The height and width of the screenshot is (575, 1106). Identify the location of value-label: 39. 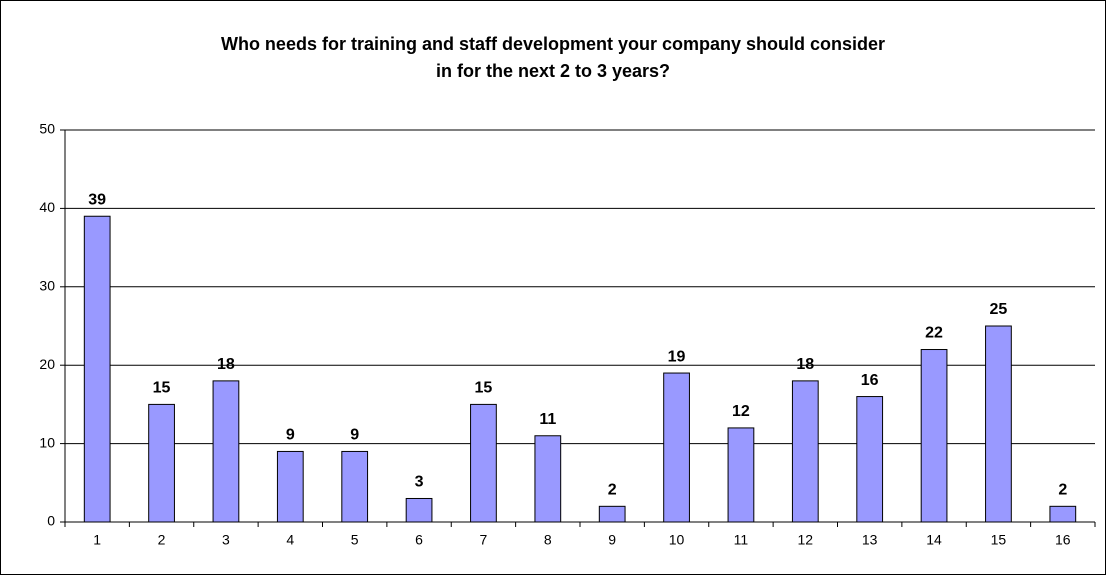
(97, 199).